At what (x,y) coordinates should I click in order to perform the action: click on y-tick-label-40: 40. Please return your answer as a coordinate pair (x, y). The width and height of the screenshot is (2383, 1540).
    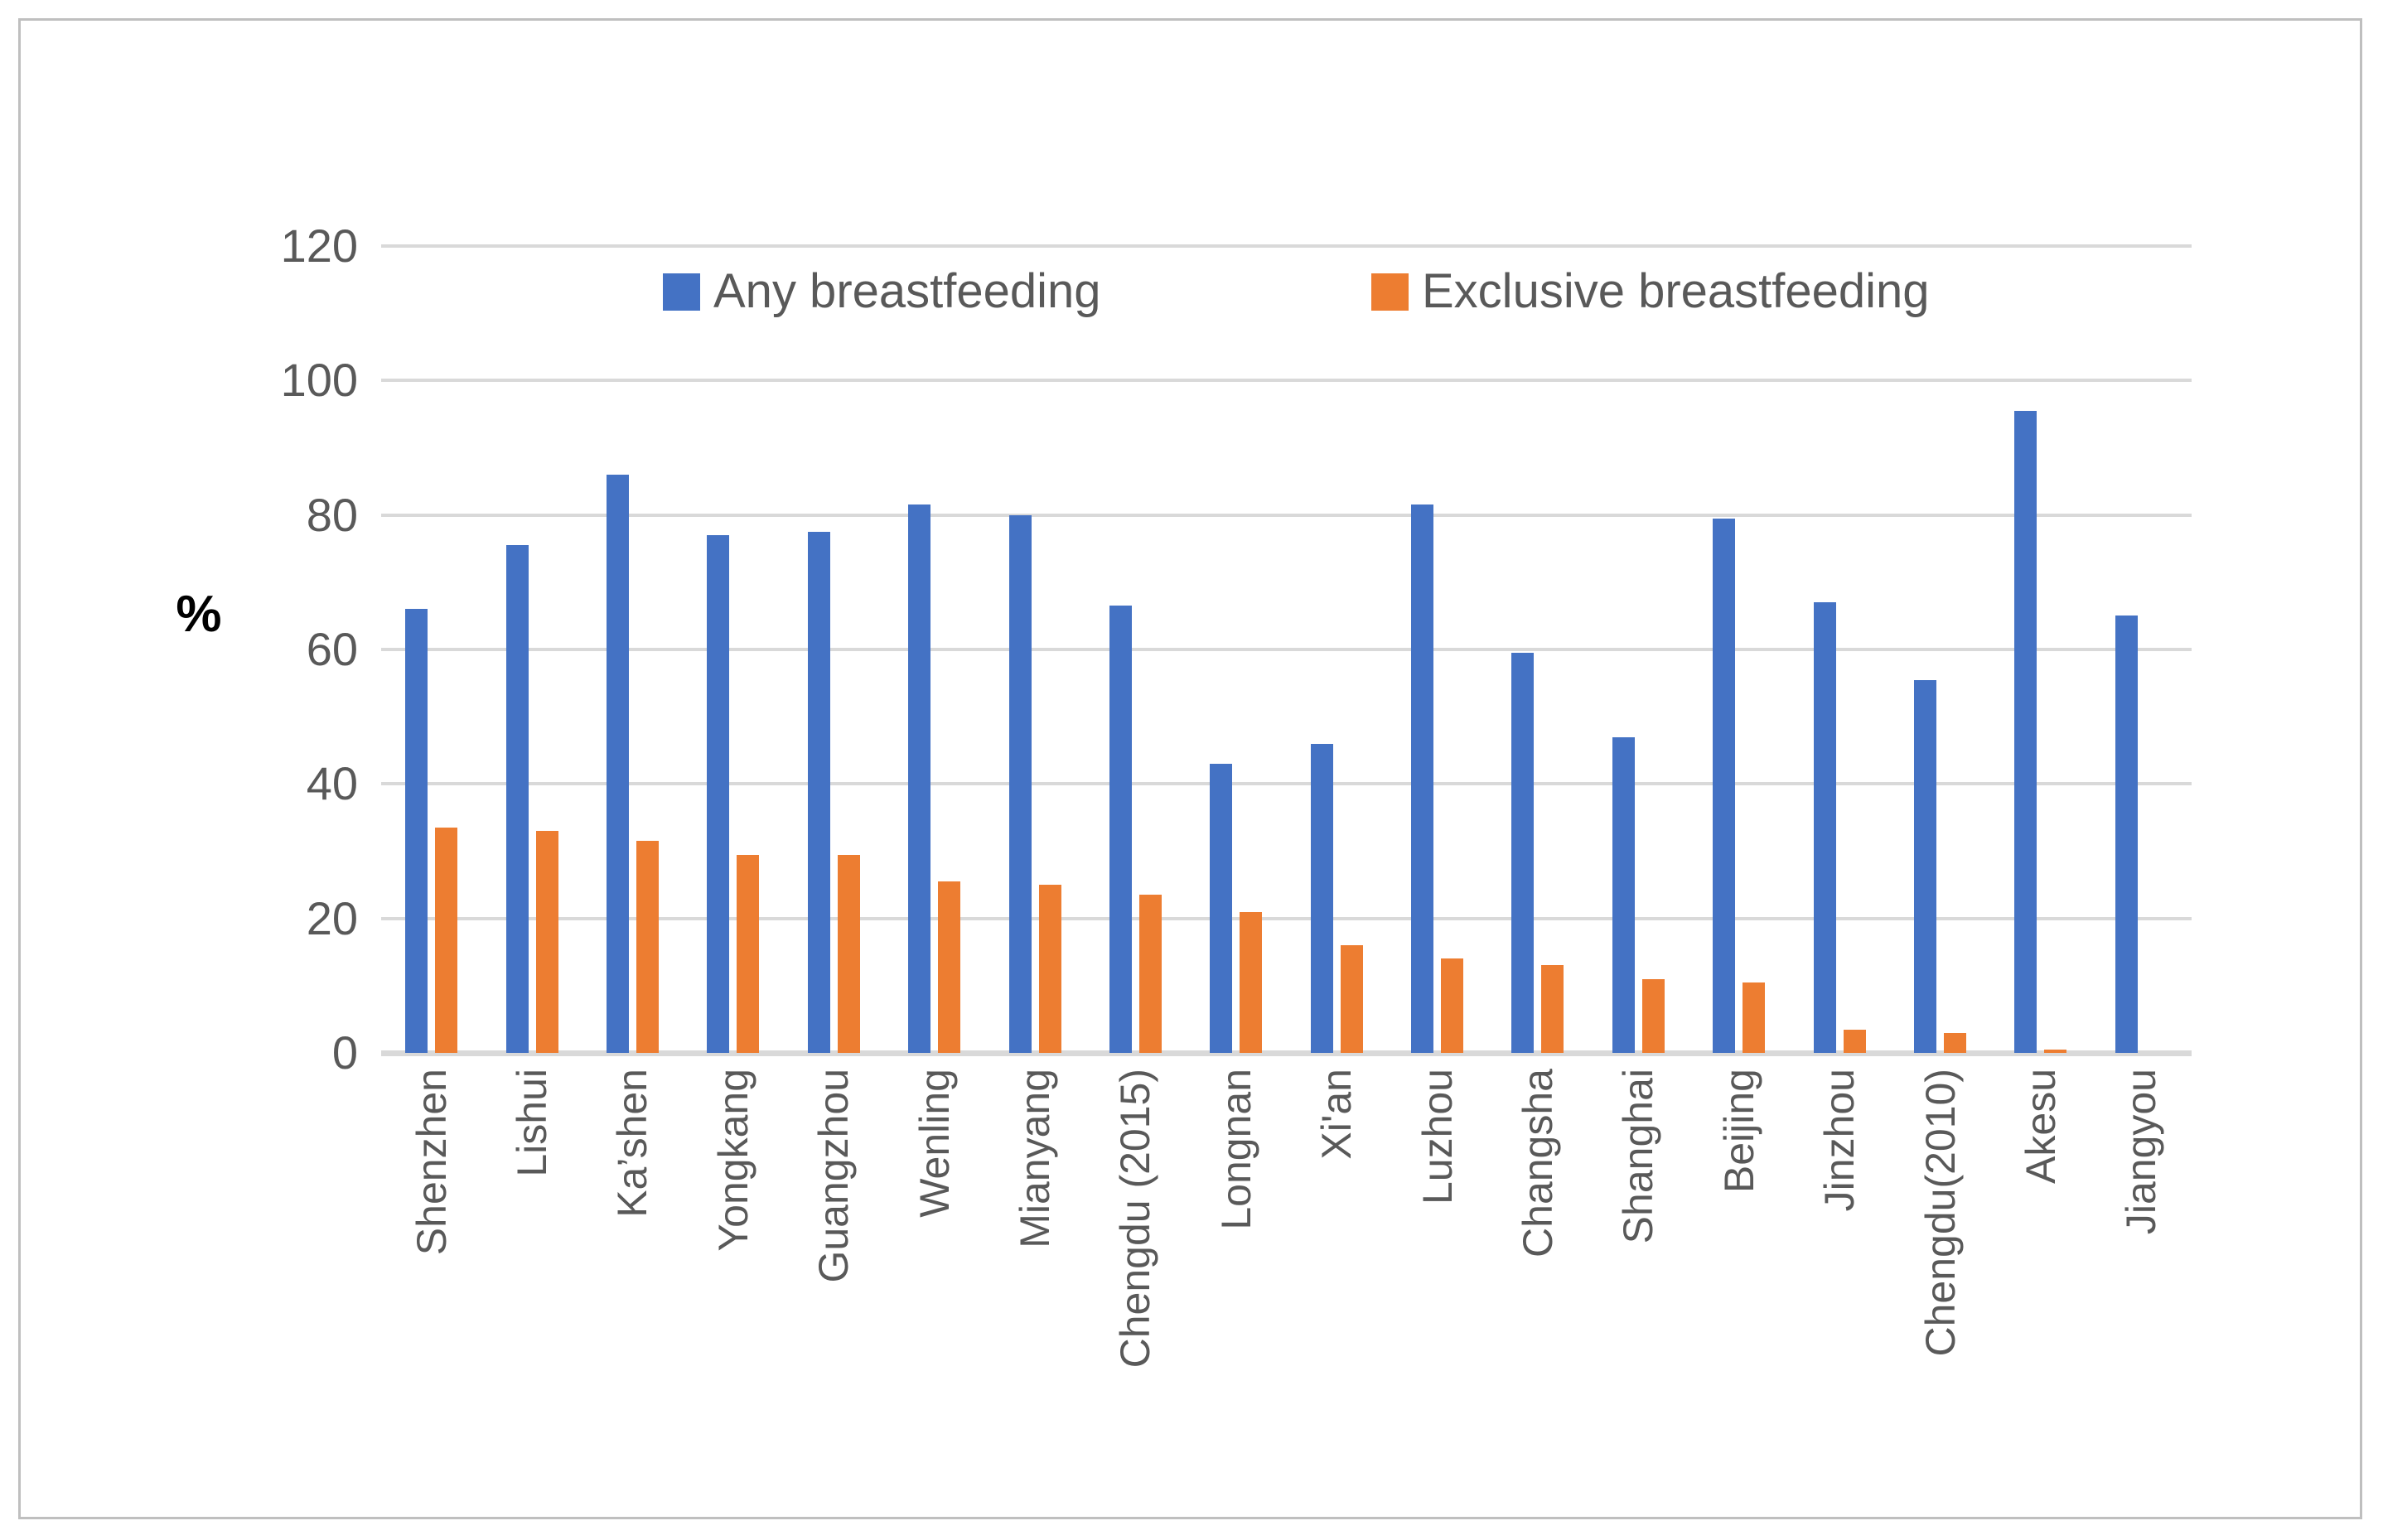
    Looking at the image, I should click on (332, 783).